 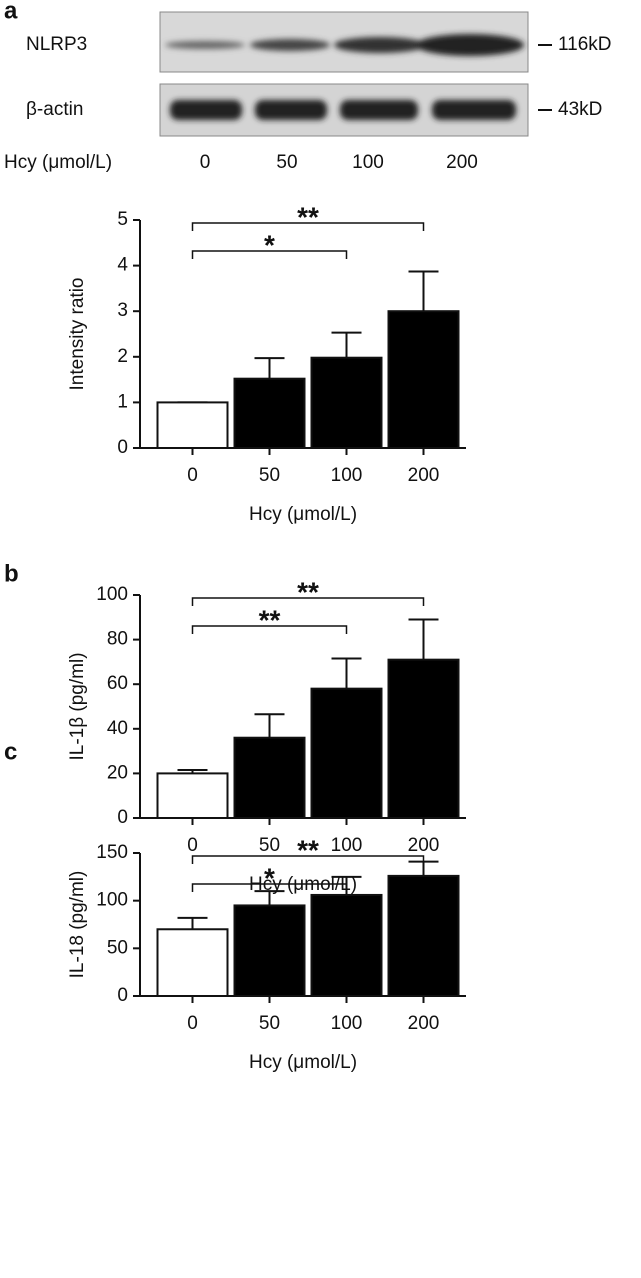 What do you see at coordinates (585, 44) in the screenshot?
I see `blot-size: 116kD` at bounding box center [585, 44].